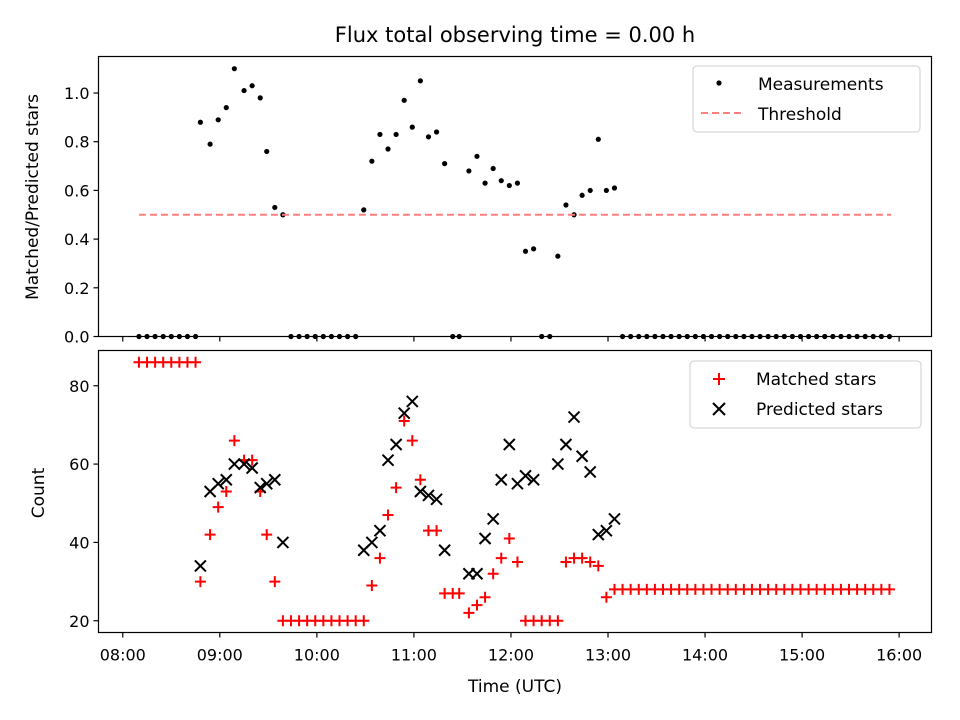  Describe the element at coordinates (899, 655) in the screenshot. I see `x-tick-label: 16:00` at that location.